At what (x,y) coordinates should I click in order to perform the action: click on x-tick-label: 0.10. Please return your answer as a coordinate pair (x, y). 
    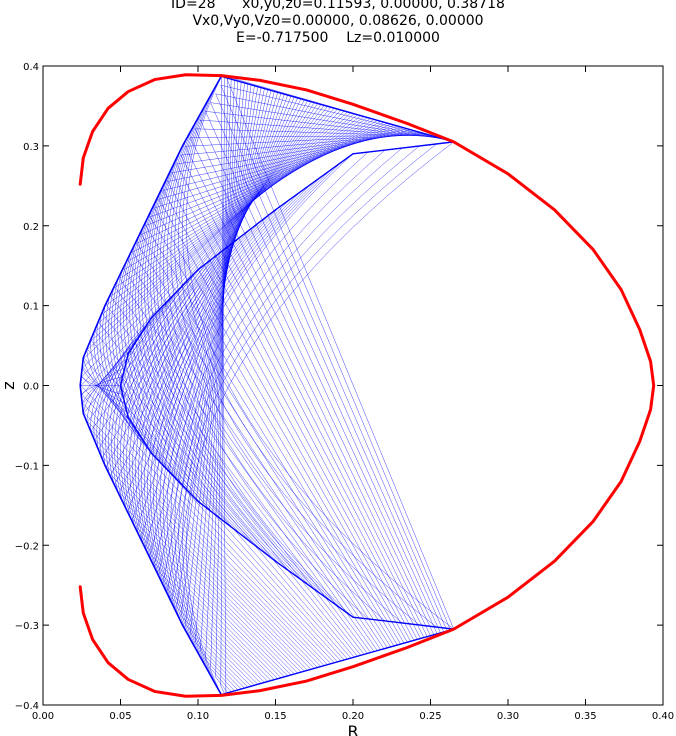
    Looking at the image, I should click on (198, 716).